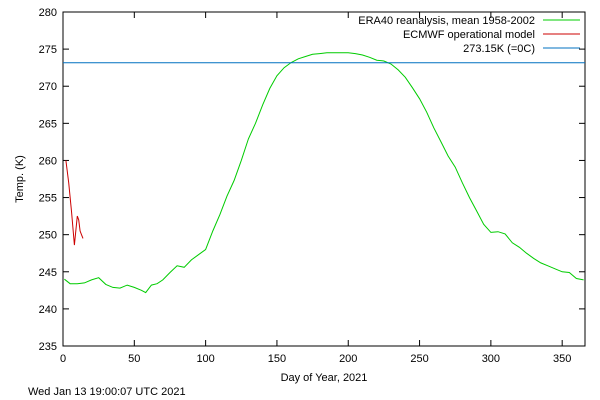 This screenshot has width=600, height=400. Describe the element at coordinates (48, 124) in the screenshot. I see `y-tick-label: 265` at that location.